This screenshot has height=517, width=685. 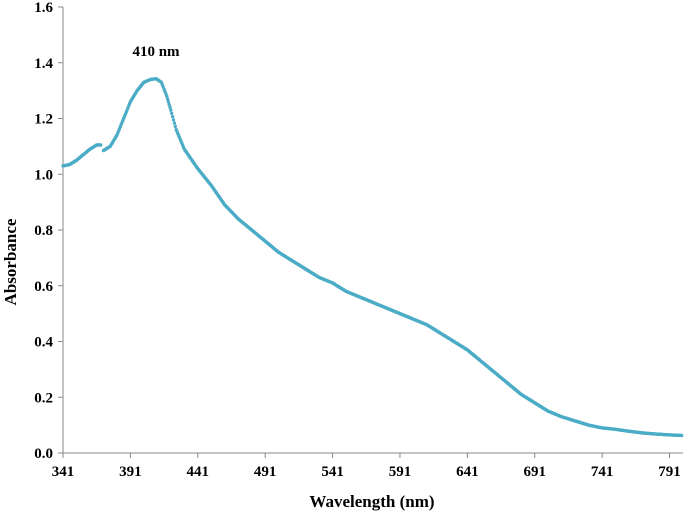 I want to click on y-tick-label: 1.6, so click(x=43, y=8).